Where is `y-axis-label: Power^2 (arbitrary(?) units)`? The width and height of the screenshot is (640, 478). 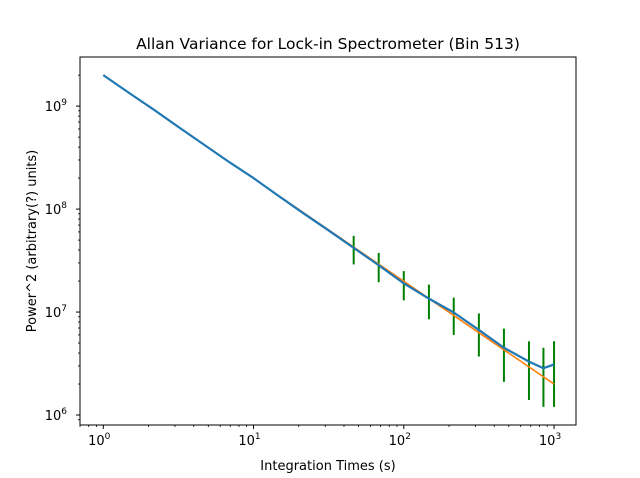 y-axis-label: Power^2 (arbitrary(?) units) is located at coordinates (32, 241).